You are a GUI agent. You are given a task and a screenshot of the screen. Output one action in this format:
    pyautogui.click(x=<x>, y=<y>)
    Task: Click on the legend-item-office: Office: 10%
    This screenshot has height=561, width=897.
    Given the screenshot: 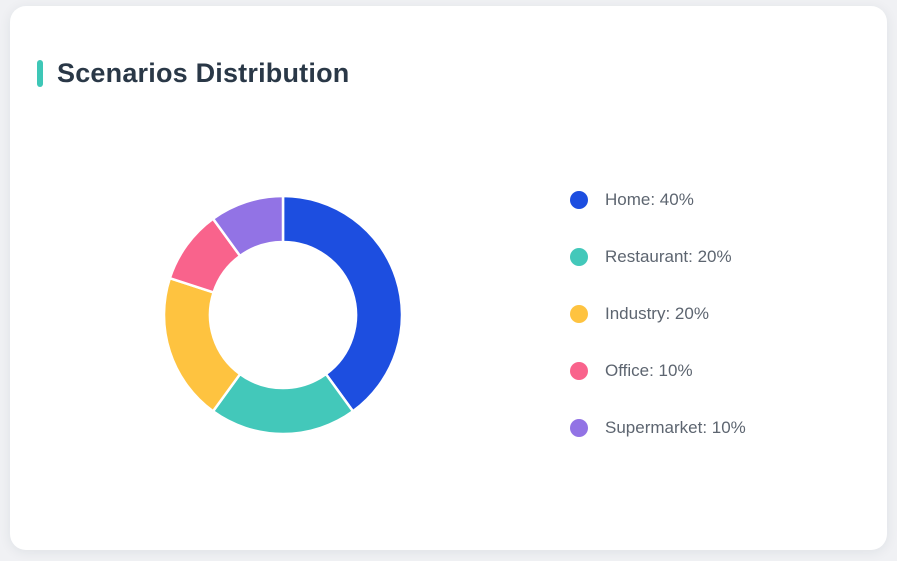 What is the action you would take?
    pyautogui.click(x=658, y=371)
    